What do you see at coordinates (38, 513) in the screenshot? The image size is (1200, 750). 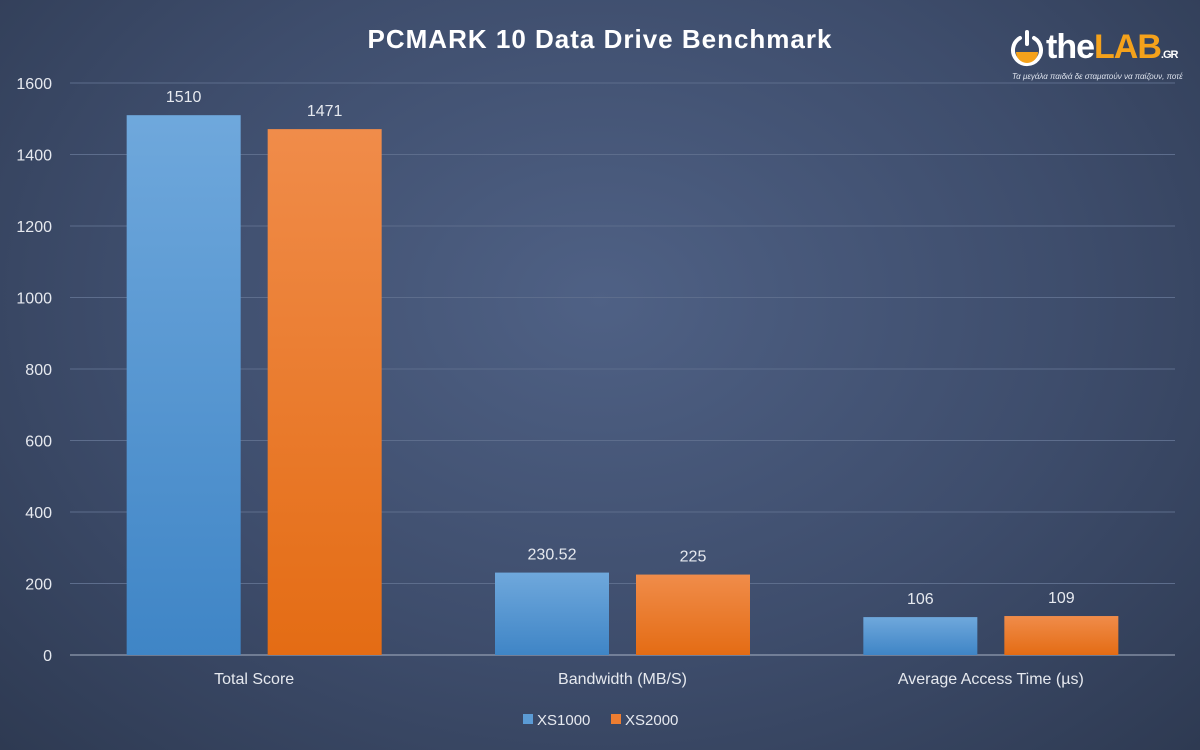 I see `y-tick-label: 400` at bounding box center [38, 513].